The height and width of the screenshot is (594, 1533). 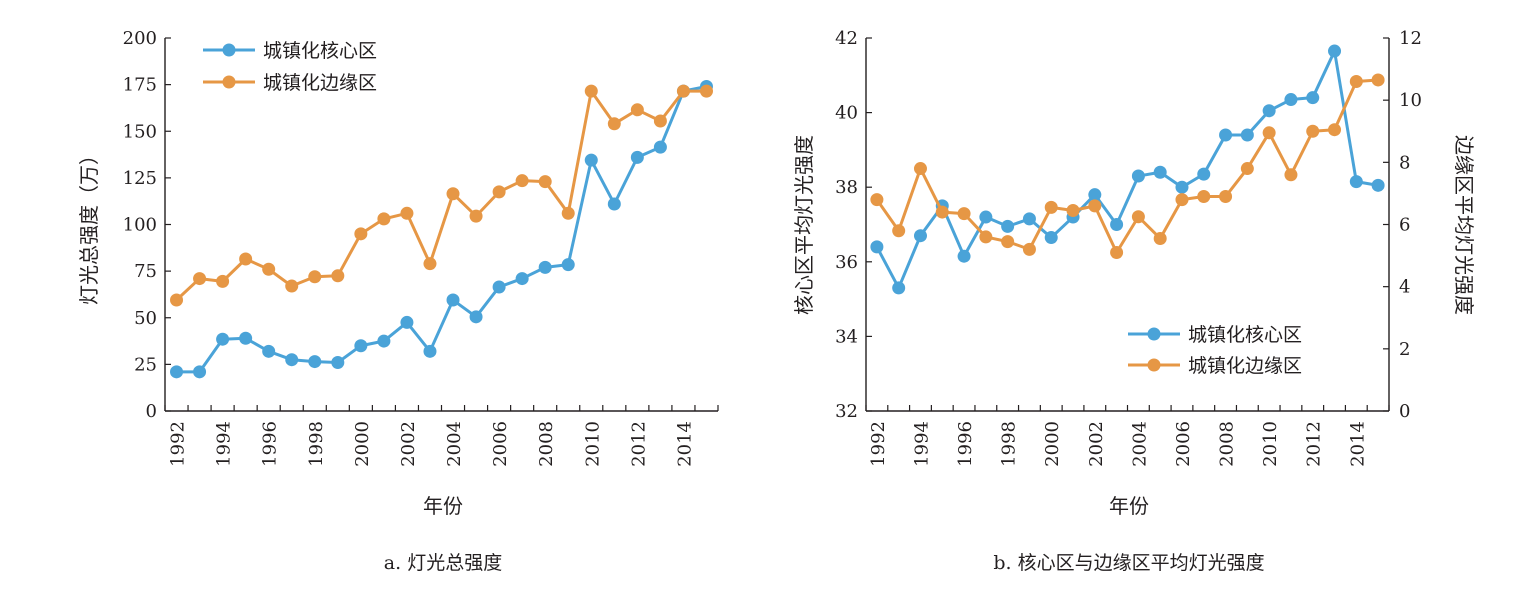 I want to click on x-tick-label-group: 2002, so click(x=408, y=444).